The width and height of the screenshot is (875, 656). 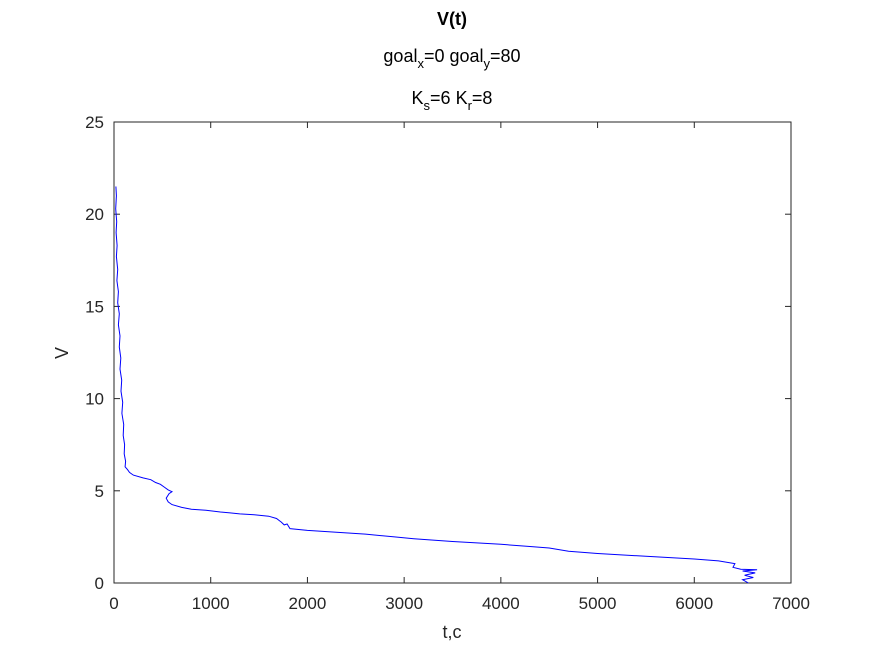 I want to click on x-tick-label: 0, so click(x=113, y=603).